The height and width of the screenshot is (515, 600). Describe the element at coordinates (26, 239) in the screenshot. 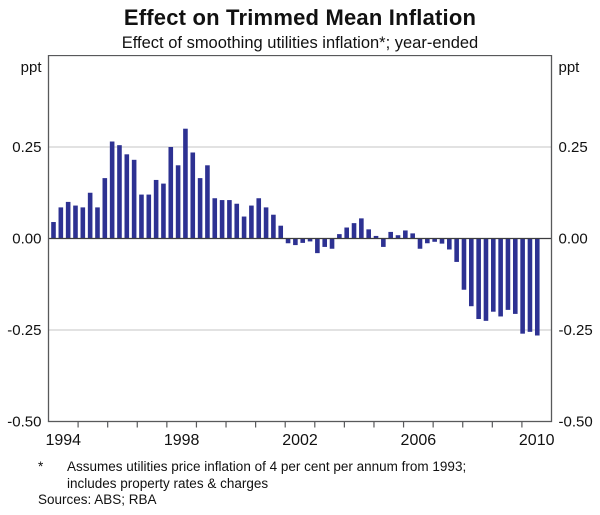

I see `y-tick-label-left: 0.00` at that location.